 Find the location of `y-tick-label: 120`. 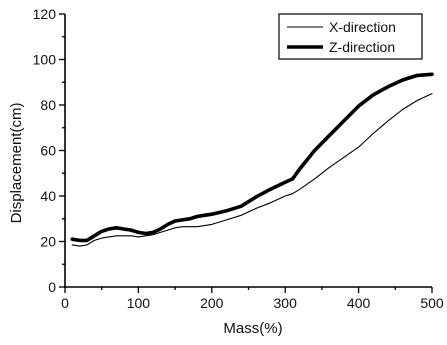

y-tick-label: 120 is located at coordinates (45, 14).